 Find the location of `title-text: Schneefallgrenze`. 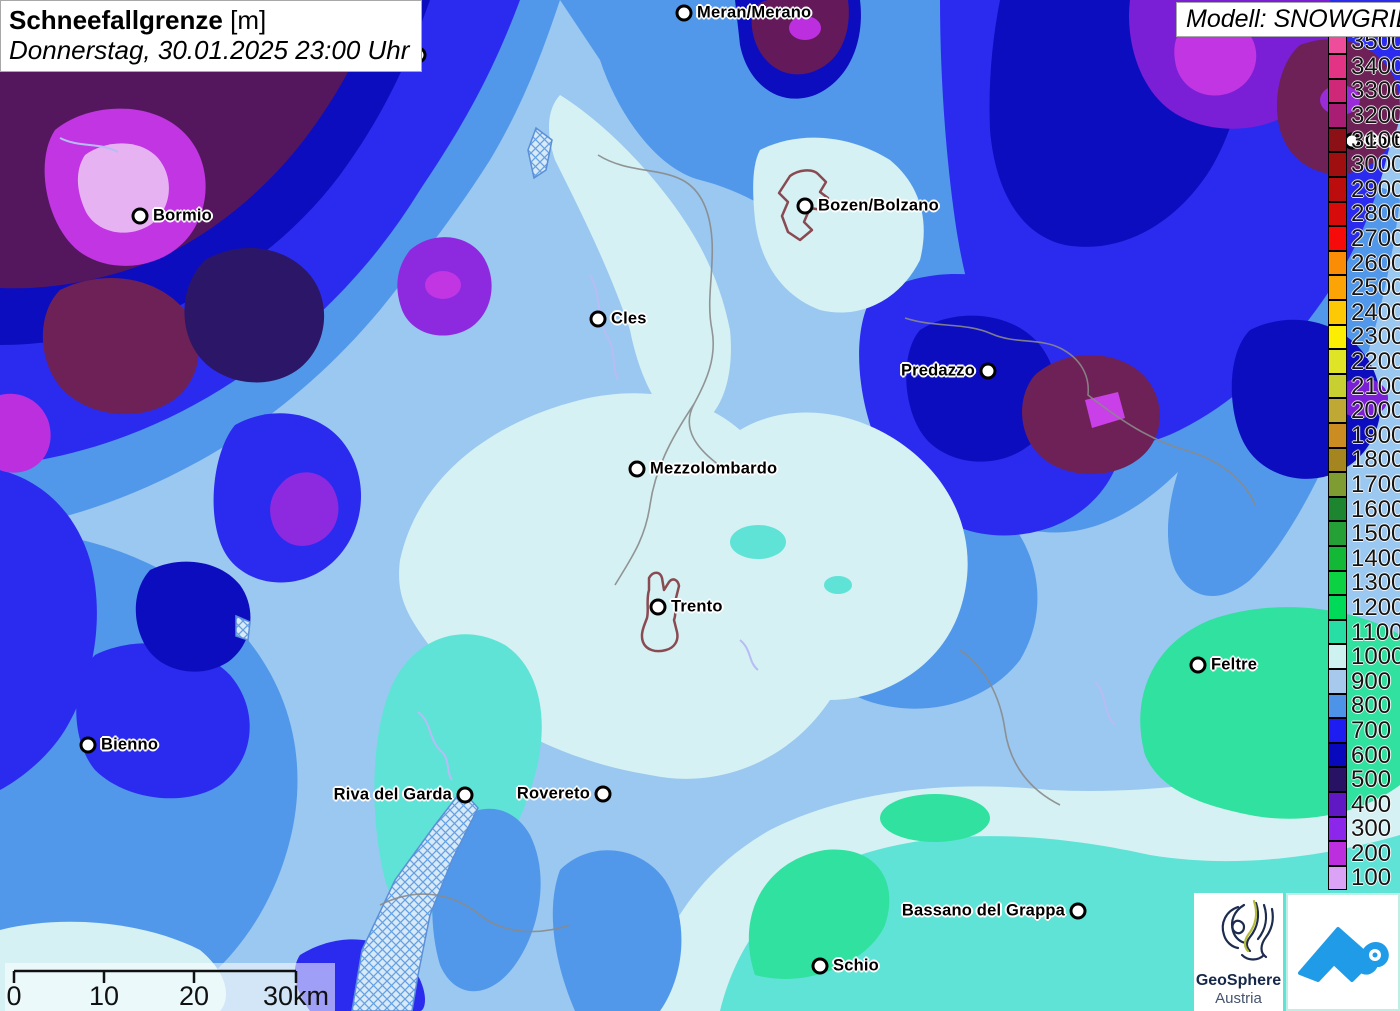

title-text: Schneefallgrenze is located at coordinates (116, 20).